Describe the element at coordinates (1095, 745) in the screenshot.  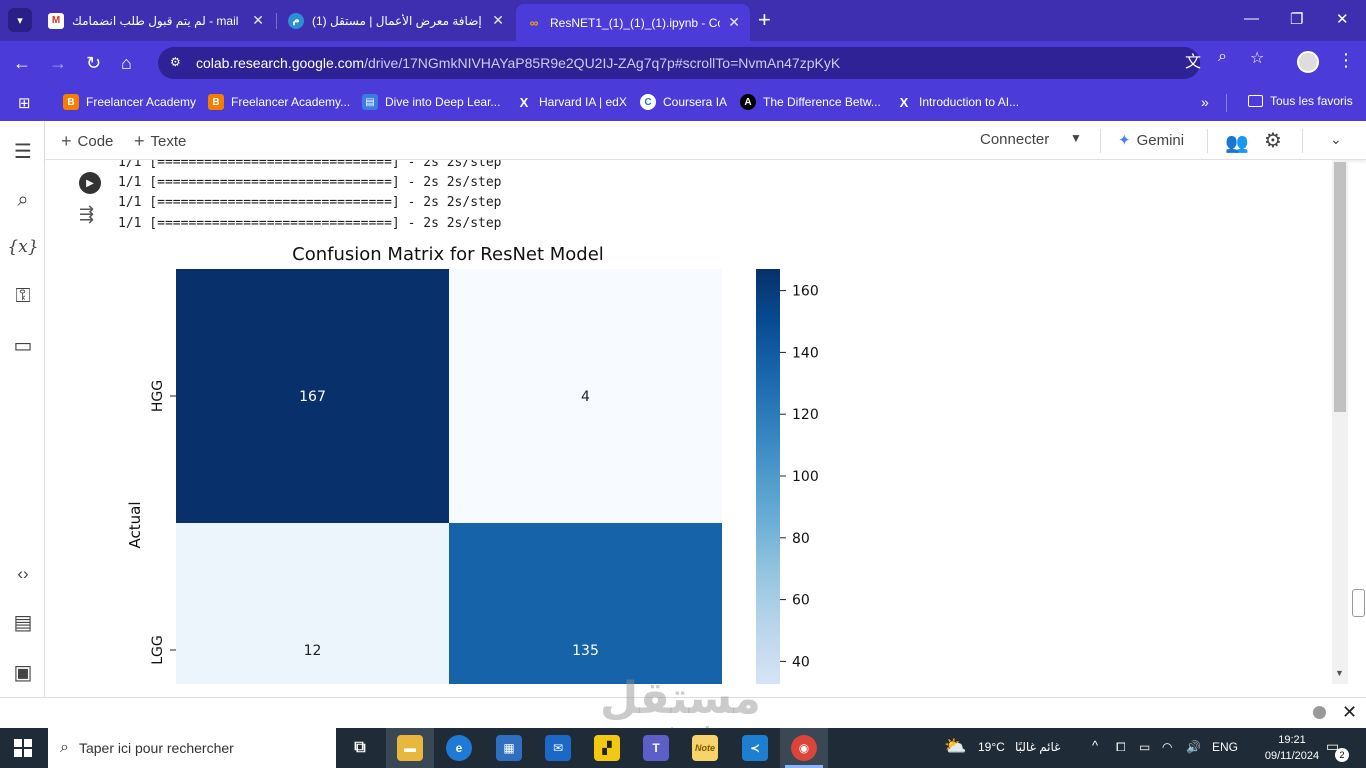
I see `tray-overflow-chevron-icon: ^` at that location.